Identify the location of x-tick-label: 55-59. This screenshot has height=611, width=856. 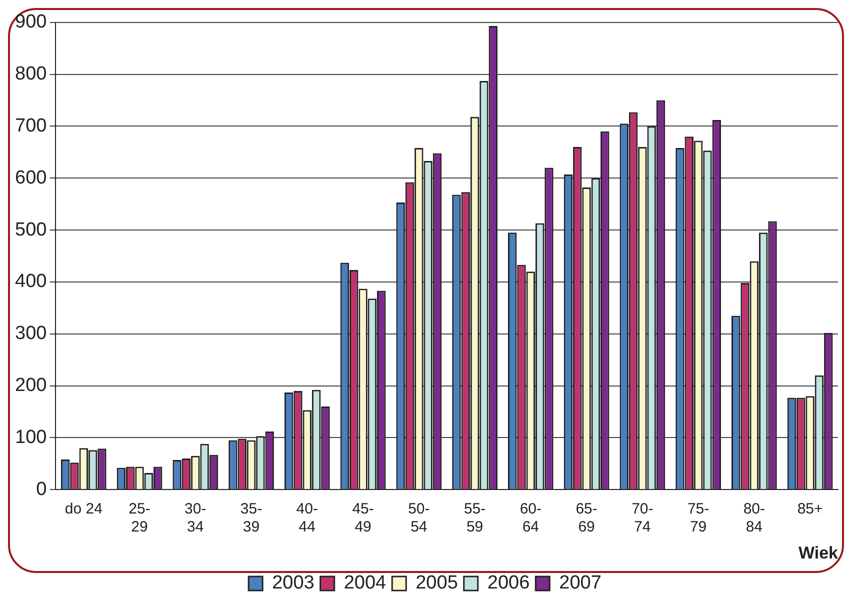
(475, 518).